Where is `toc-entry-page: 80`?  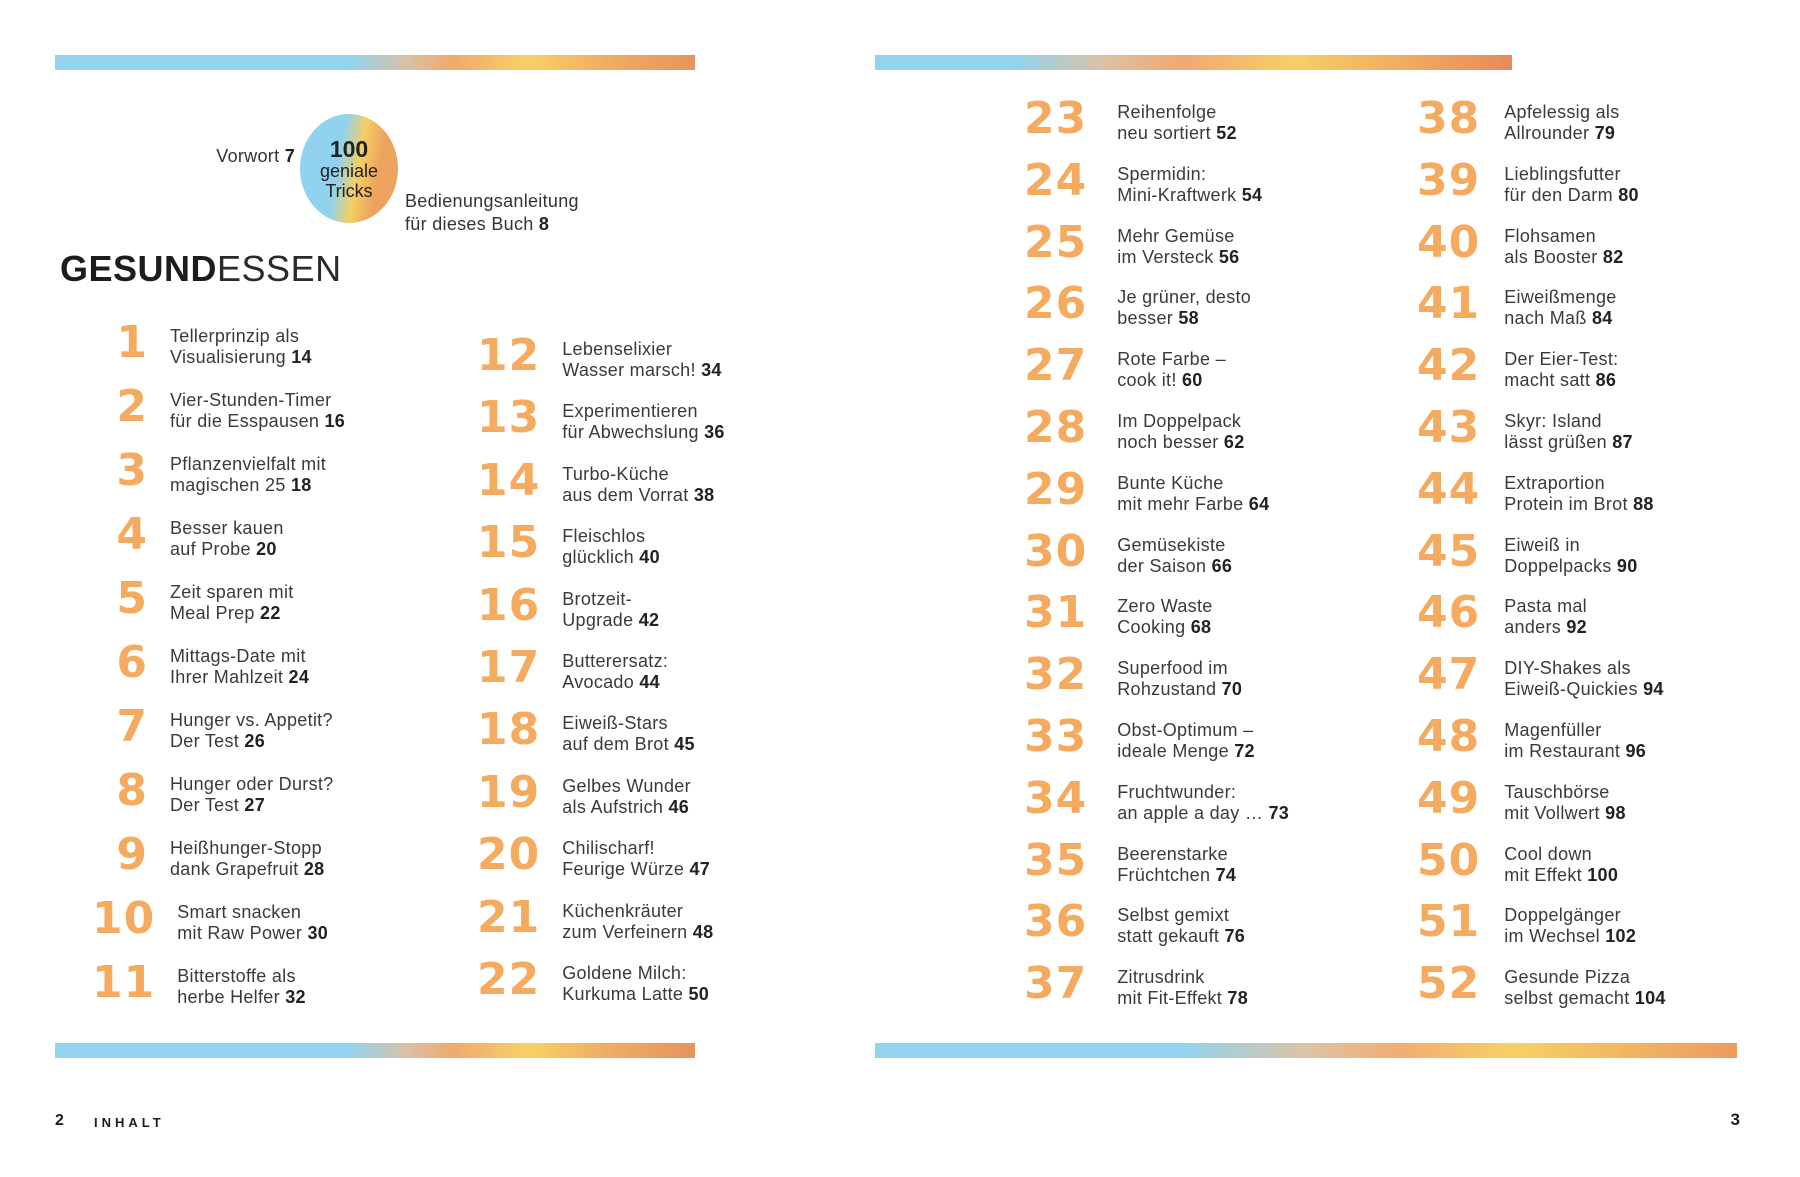 toc-entry-page: 80 is located at coordinates (1628, 194).